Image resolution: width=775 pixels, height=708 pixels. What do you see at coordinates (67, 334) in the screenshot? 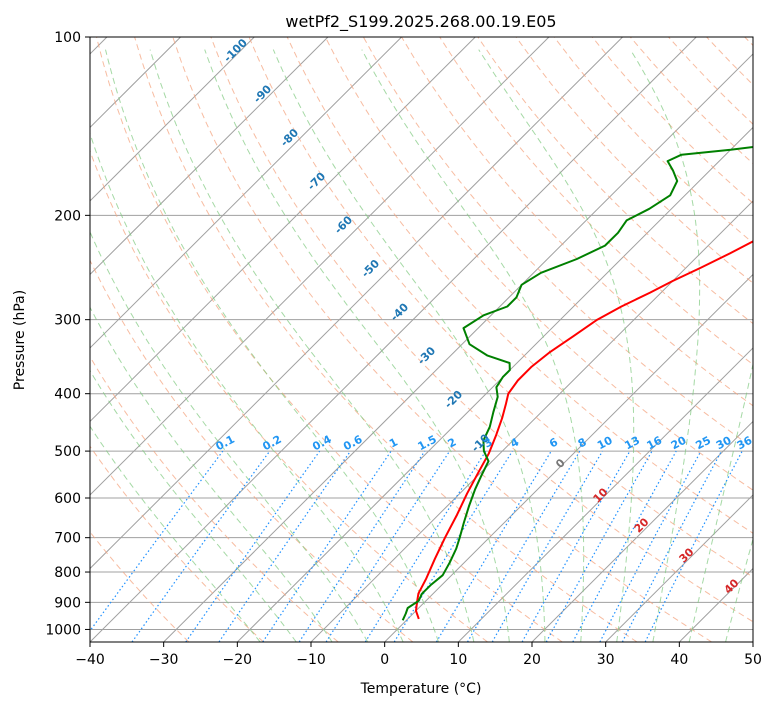
I see `y-axis: 100 200 300 400 500 600 700 800 900 1000` at bounding box center [67, 334].